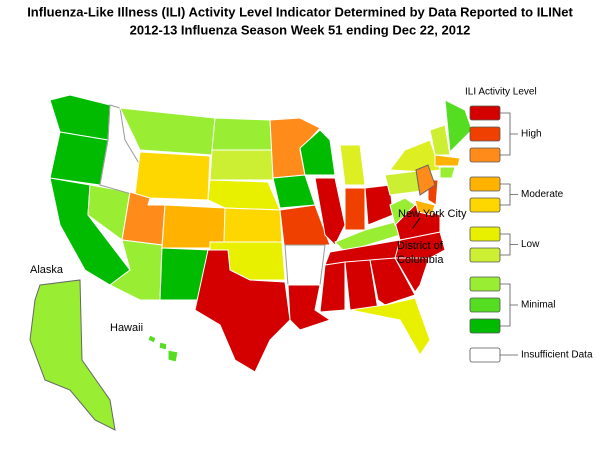 The height and width of the screenshot is (450, 600). Describe the element at coordinates (557, 355) in the screenshot. I see `legend-label: Insufficient Data` at that location.